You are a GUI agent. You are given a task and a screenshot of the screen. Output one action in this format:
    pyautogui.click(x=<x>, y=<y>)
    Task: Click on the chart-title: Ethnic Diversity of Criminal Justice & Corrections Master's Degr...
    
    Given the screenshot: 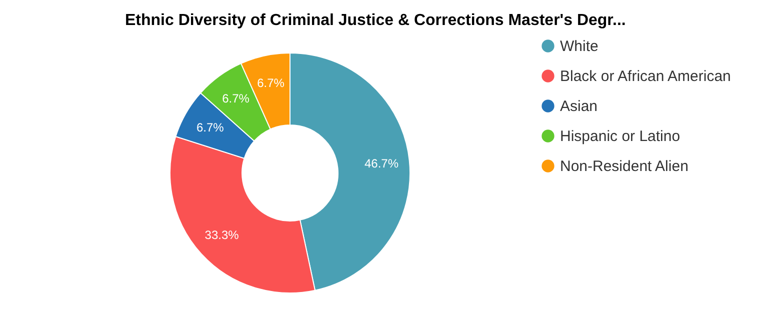 What is the action you would take?
    pyautogui.click(x=375, y=20)
    